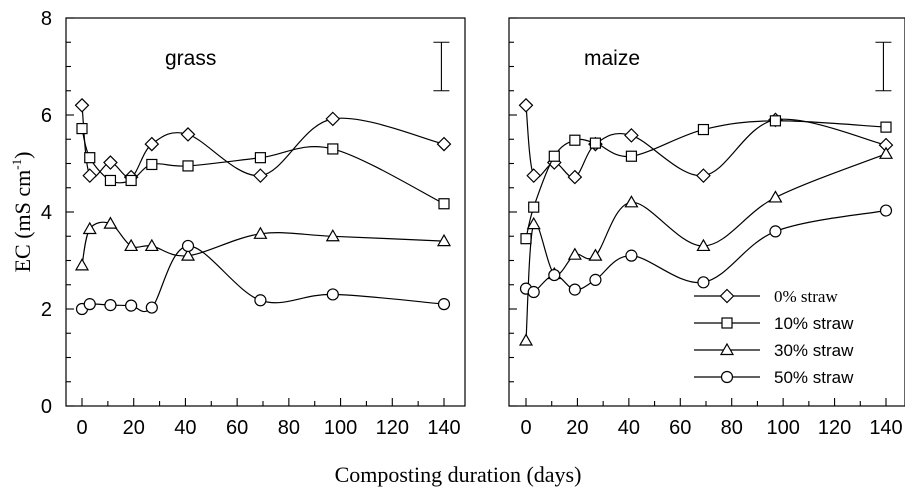 Image resolution: width=905 pixels, height=492 pixels. I want to click on x-tick-label: 0, so click(81, 428).